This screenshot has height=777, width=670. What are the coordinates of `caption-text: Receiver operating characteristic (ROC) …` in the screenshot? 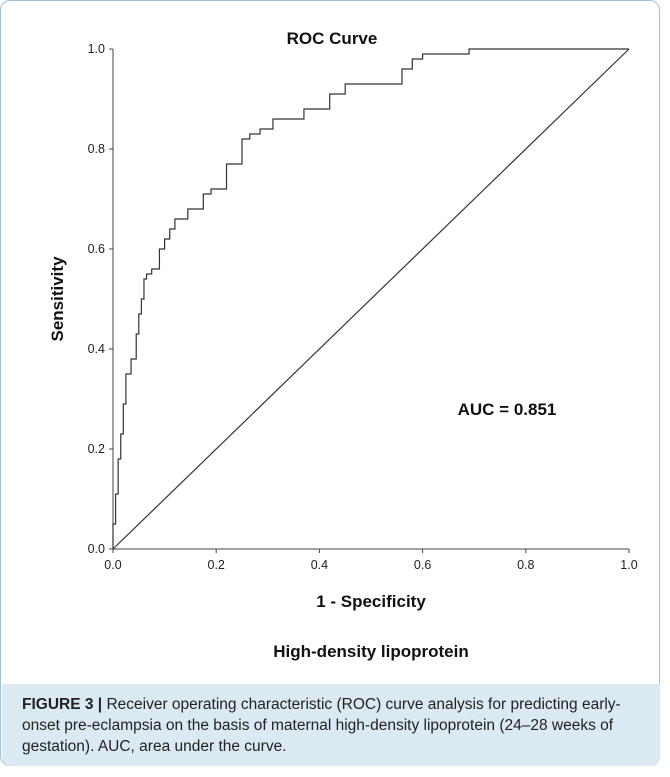 It's located at (321, 725).